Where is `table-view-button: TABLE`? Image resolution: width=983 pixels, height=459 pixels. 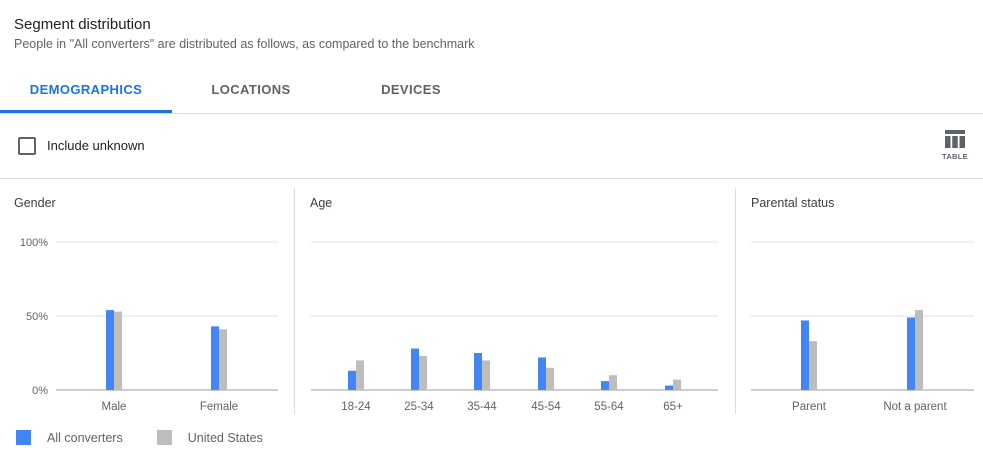
table-view-button: TABLE is located at coordinates (955, 148).